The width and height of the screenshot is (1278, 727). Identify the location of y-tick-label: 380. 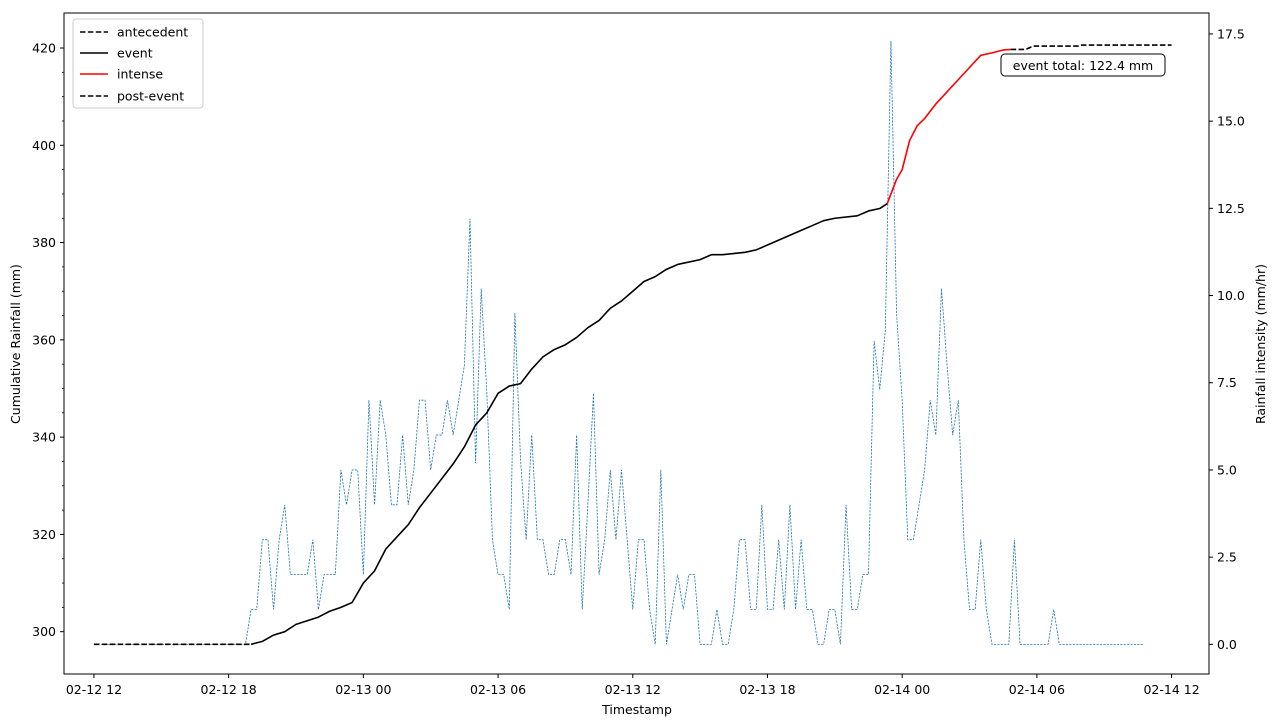
(44, 242).